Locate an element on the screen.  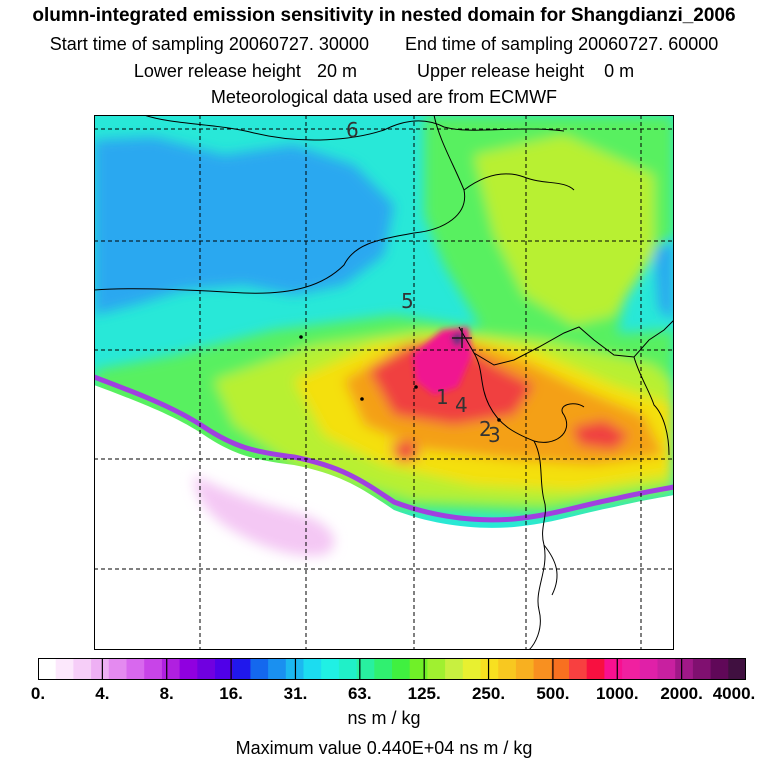
grid-point-markers is located at coordinates (400, 378).